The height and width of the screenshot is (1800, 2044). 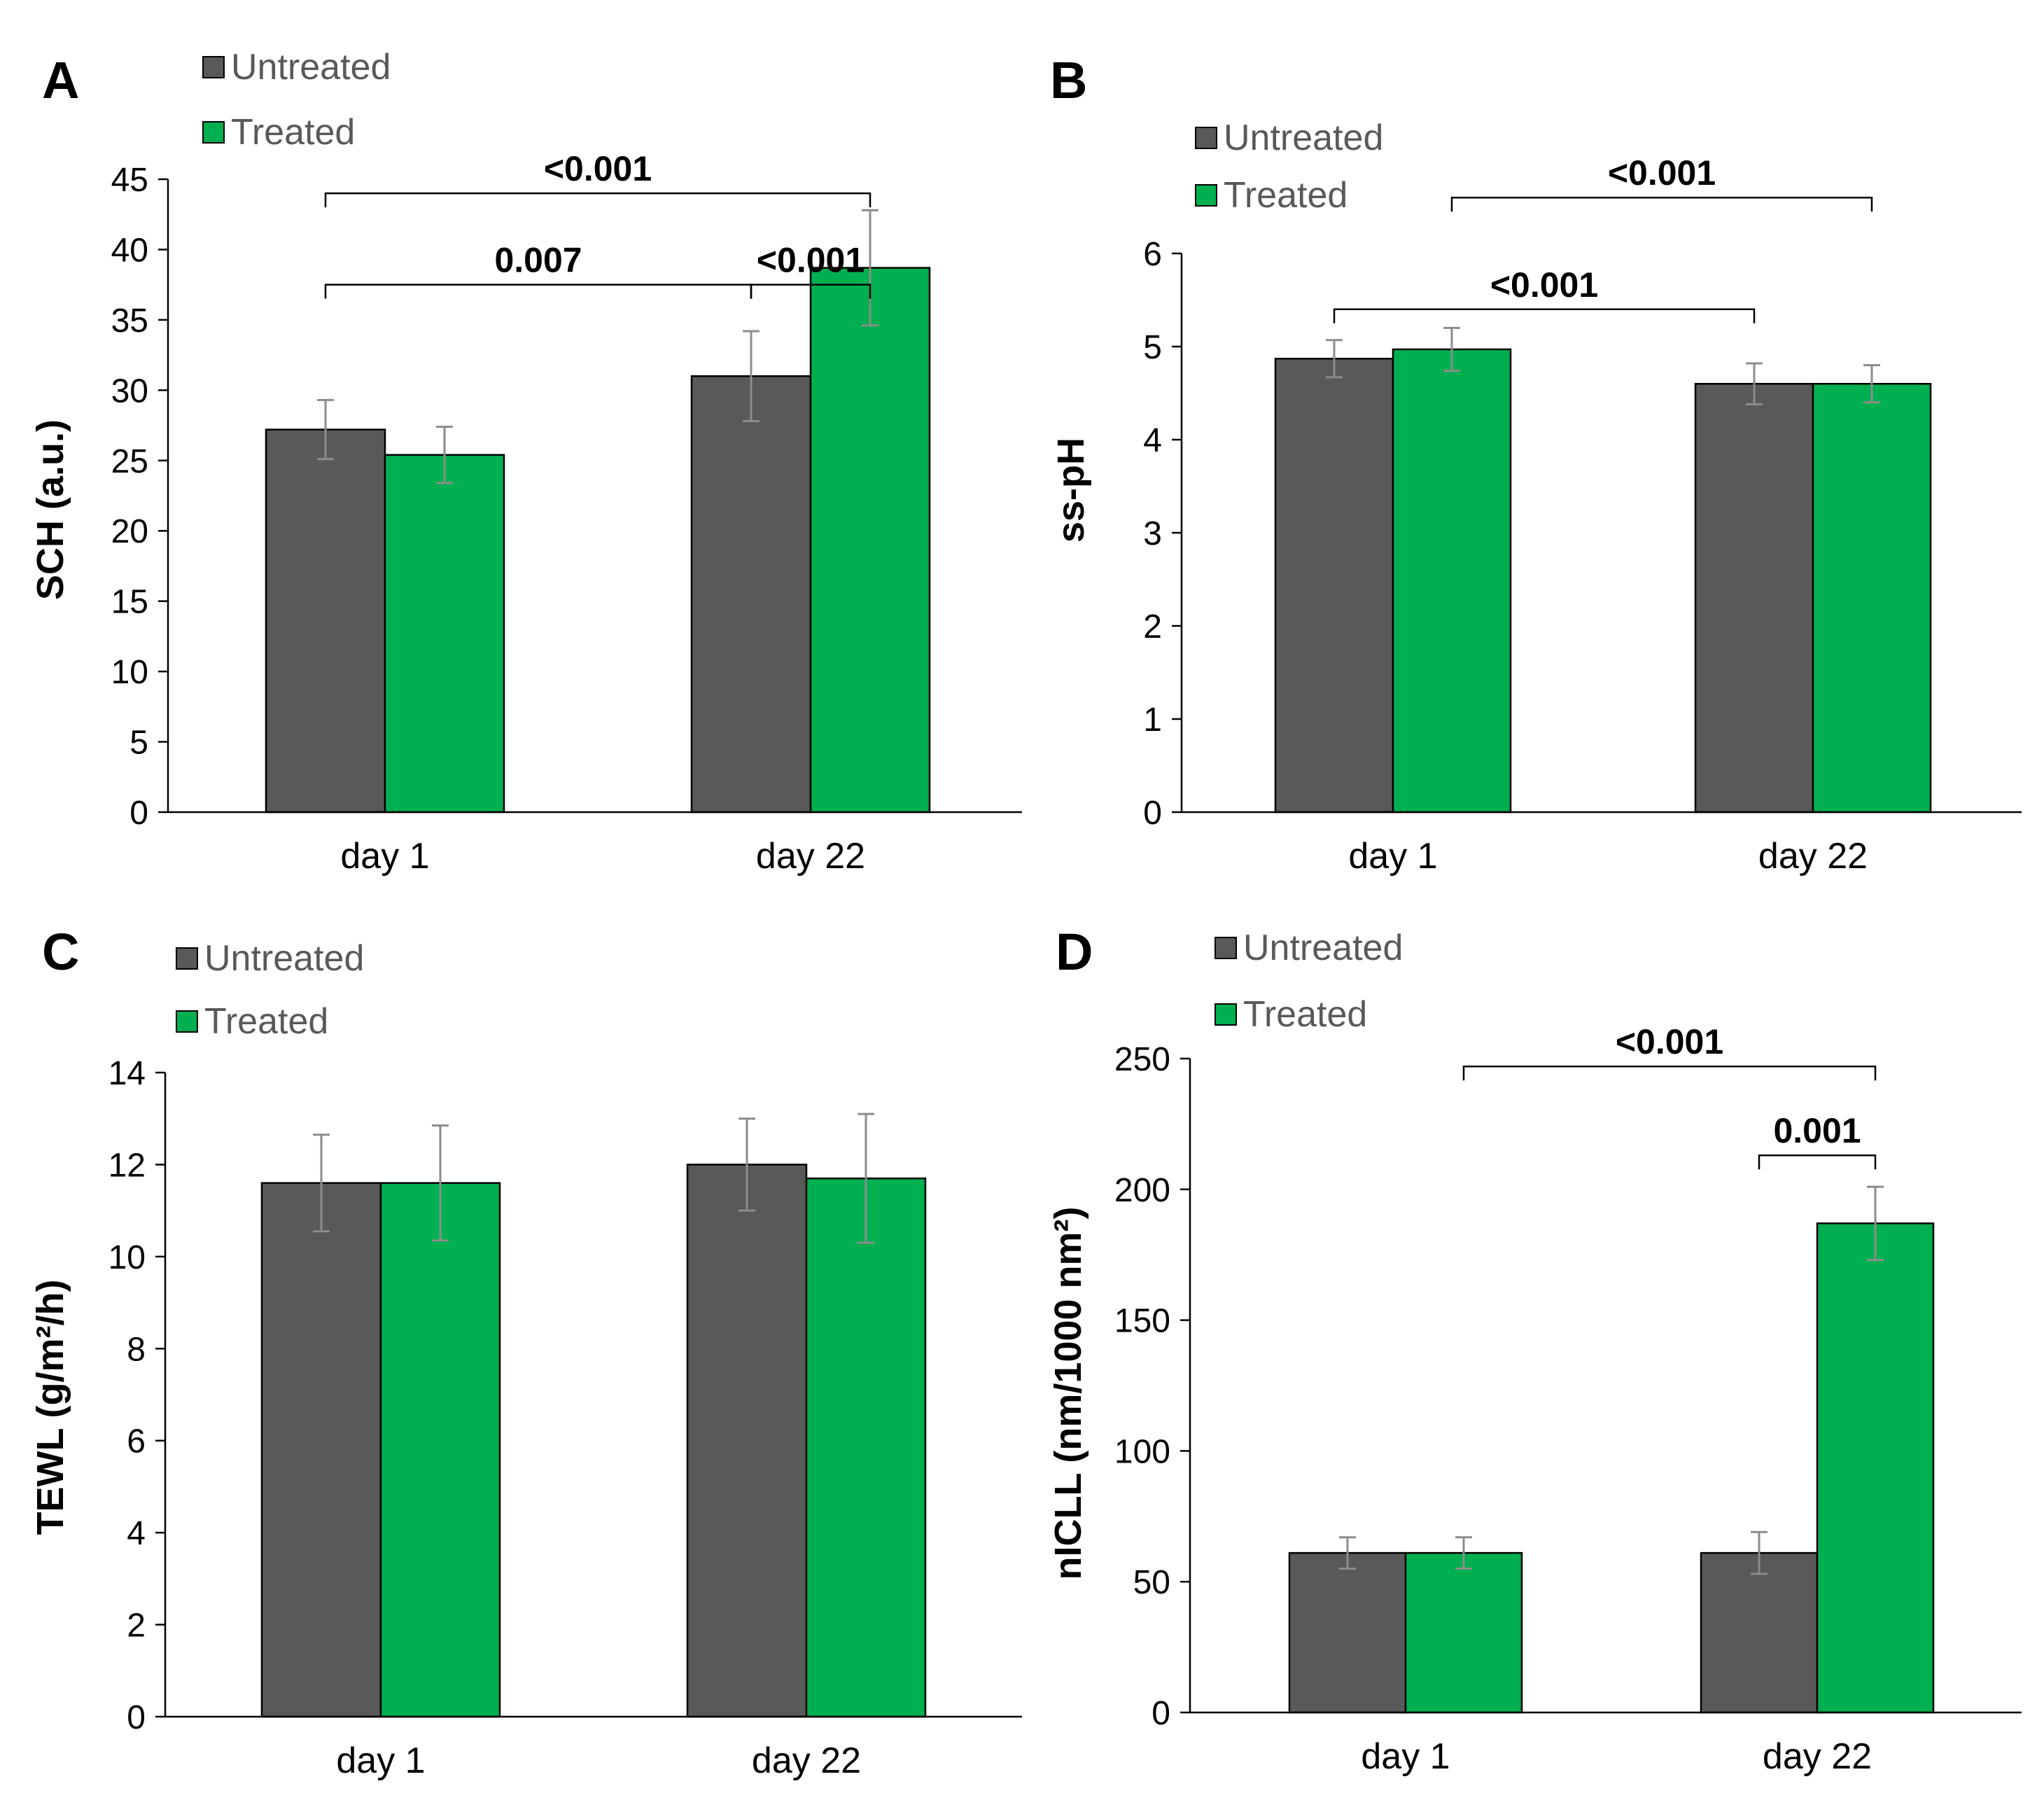 I want to click on y-tick-label: 50, so click(x=1151, y=1582).